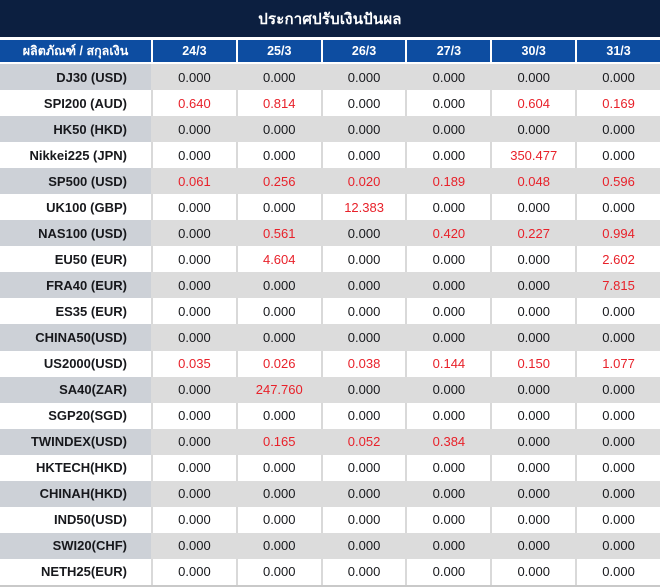 The height and width of the screenshot is (587, 660). Describe the element at coordinates (363, 207) in the screenshot. I see `dividend-value: 12.383` at that location.